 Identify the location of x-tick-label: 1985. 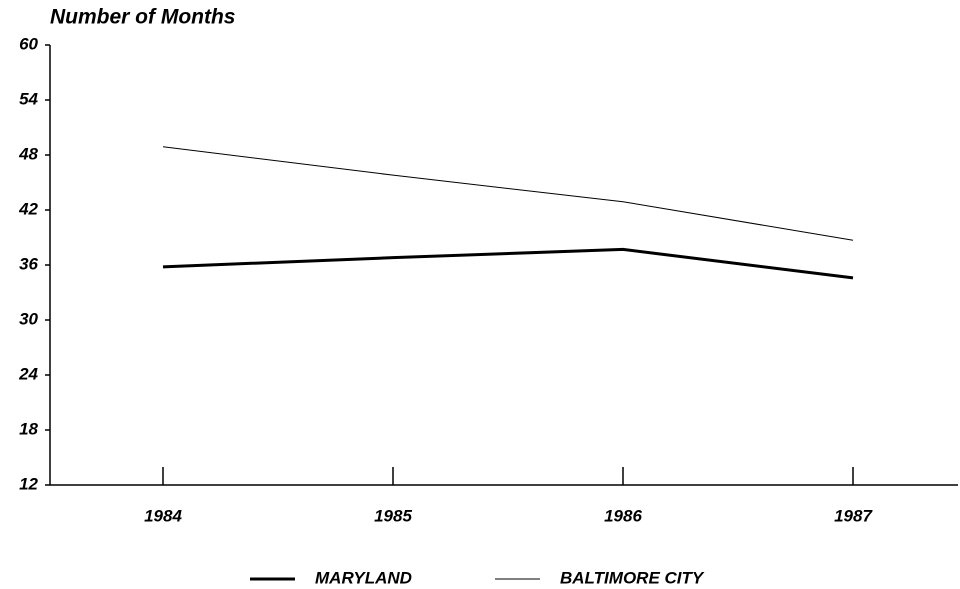
(393, 515).